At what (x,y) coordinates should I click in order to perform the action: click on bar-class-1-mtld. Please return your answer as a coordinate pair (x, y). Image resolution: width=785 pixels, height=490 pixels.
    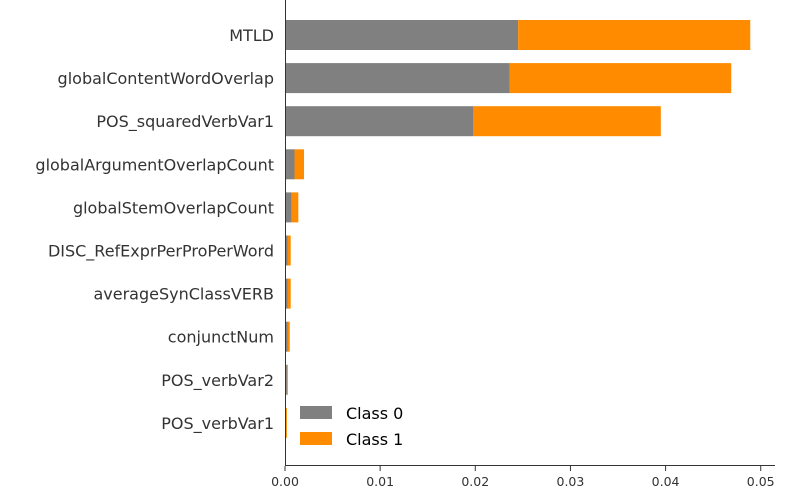
    Looking at the image, I should click on (634, 35).